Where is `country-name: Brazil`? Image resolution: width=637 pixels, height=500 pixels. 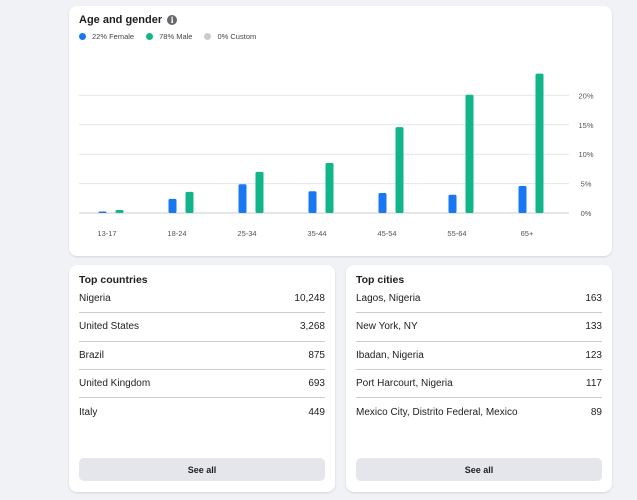
country-name: Brazil is located at coordinates (92, 355).